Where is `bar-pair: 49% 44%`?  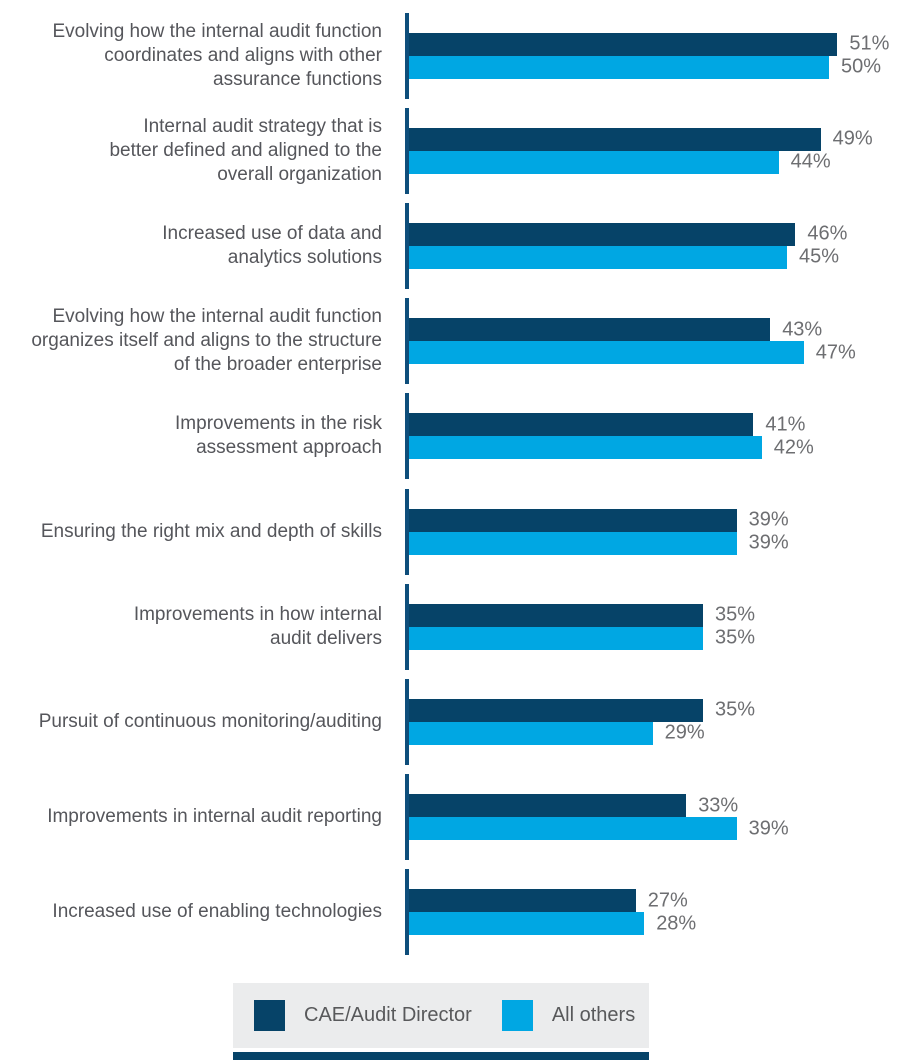
bar-pair: 49% 44% is located at coordinates (641, 150).